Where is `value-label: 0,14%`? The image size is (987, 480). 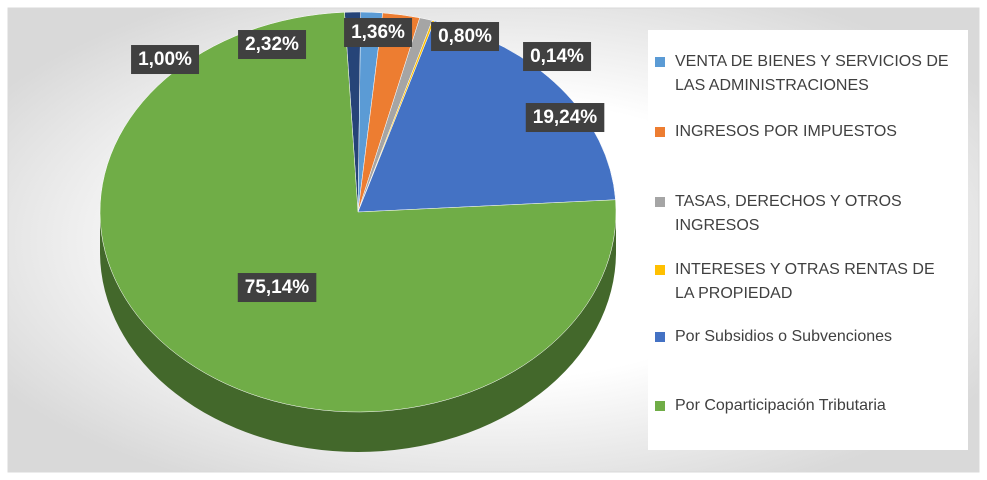 value-label: 0,14% is located at coordinates (557, 56).